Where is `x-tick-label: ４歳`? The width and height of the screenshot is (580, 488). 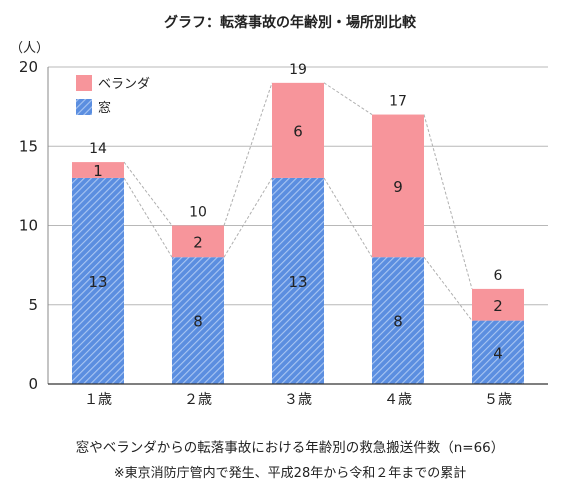
x-tick-label: ４歳 is located at coordinates (398, 400).